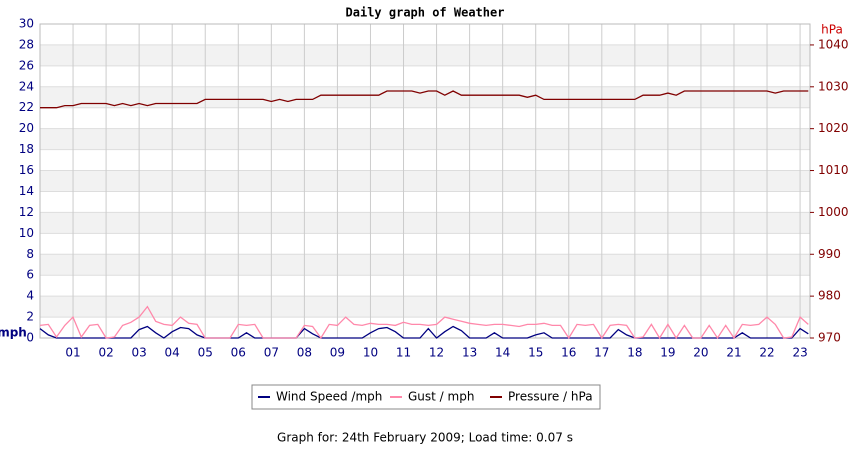 The width and height of the screenshot is (850, 450). Describe the element at coordinates (829, 296) in the screenshot. I see `y2-tick-label: 980` at that location.